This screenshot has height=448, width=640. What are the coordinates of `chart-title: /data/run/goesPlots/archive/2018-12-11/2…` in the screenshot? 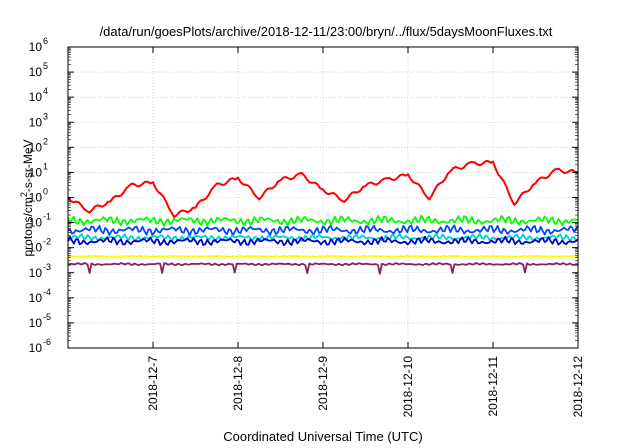 It's located at (326, 31).